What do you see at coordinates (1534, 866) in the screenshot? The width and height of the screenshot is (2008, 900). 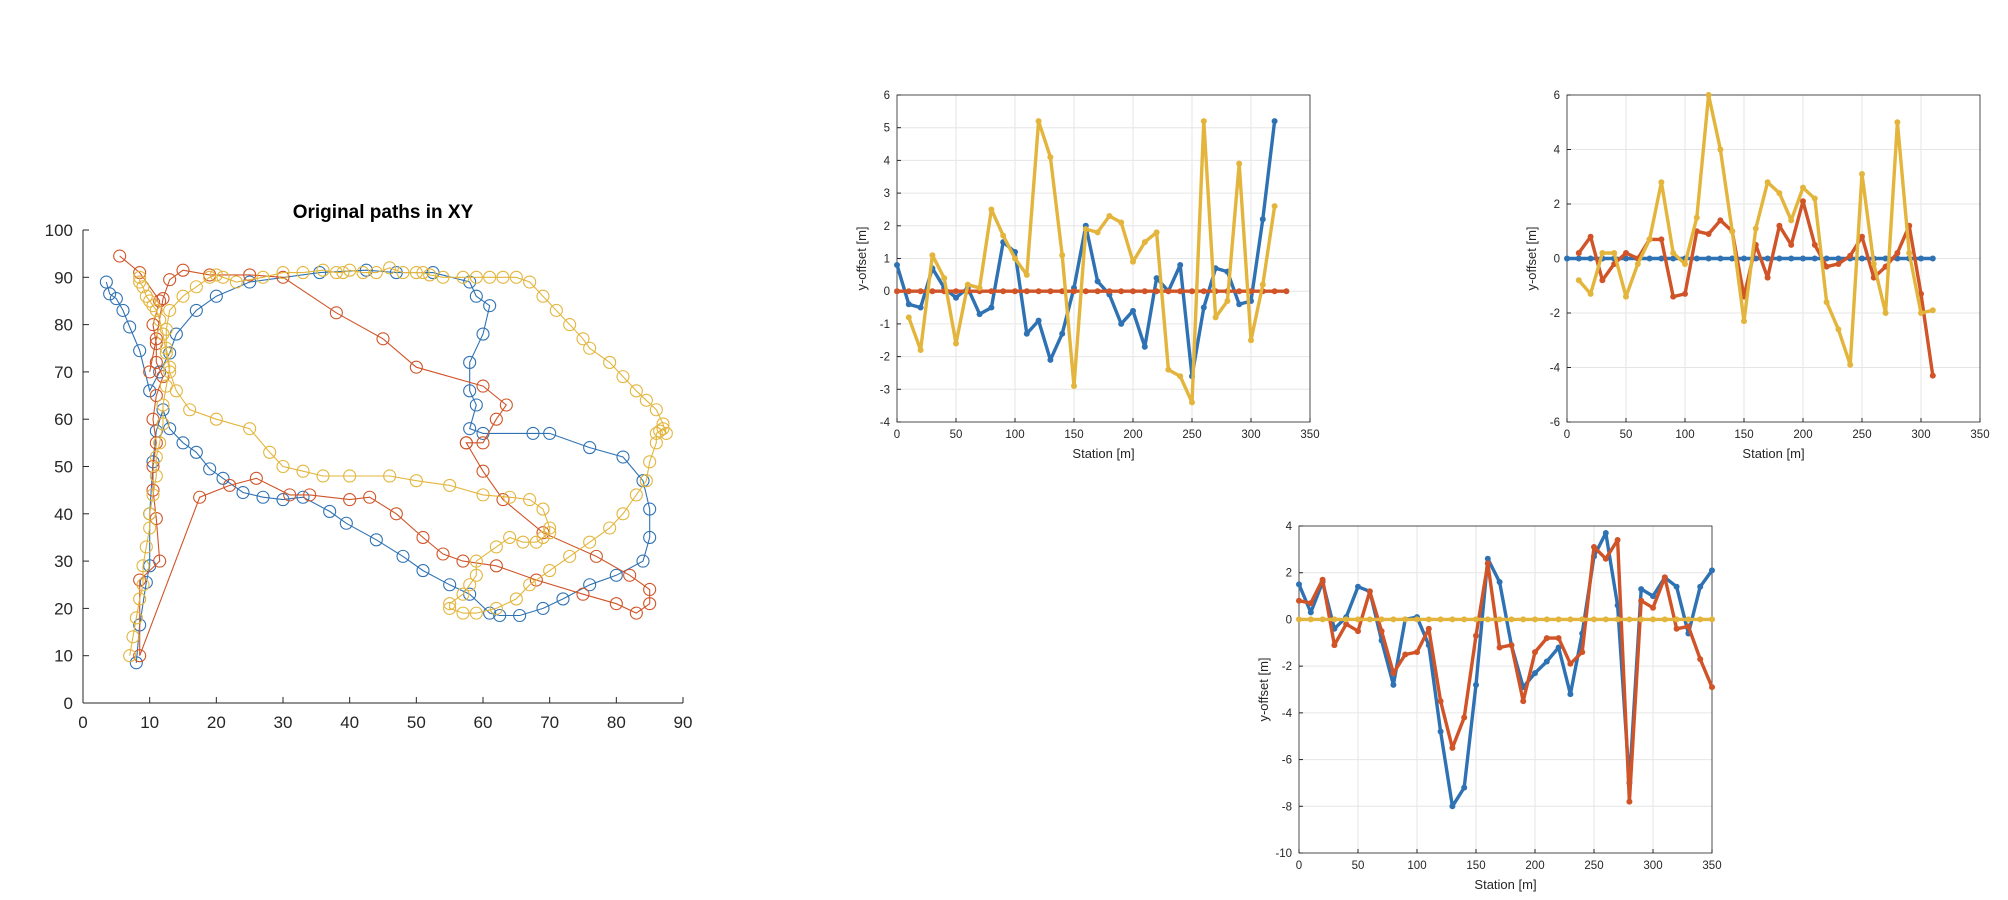 I see `x-tick-label: 200` at bounding box center [1534, 866].